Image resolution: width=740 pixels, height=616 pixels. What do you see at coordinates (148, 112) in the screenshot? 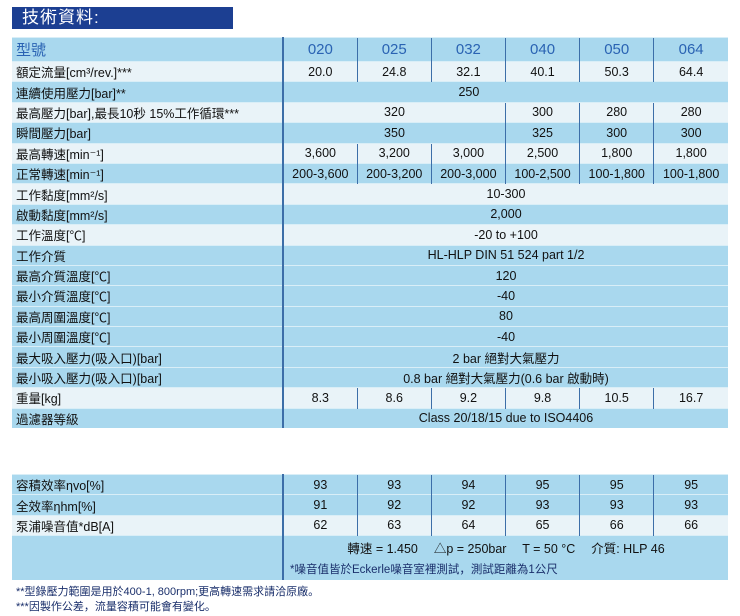
I see `row-label: 最高壓力[bar],最長10秒 15%工作循環***` at bounding box center [148, 112].